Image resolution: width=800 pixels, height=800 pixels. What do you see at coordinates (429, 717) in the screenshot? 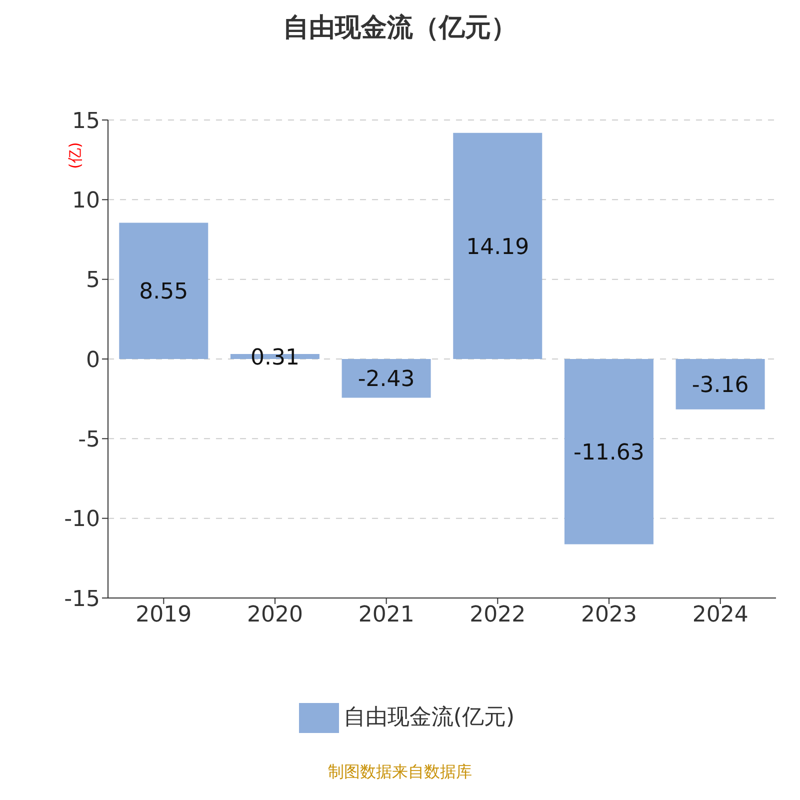
I see `legend-label: 自由现金流(亿元)` at bounding box center [429, 717].